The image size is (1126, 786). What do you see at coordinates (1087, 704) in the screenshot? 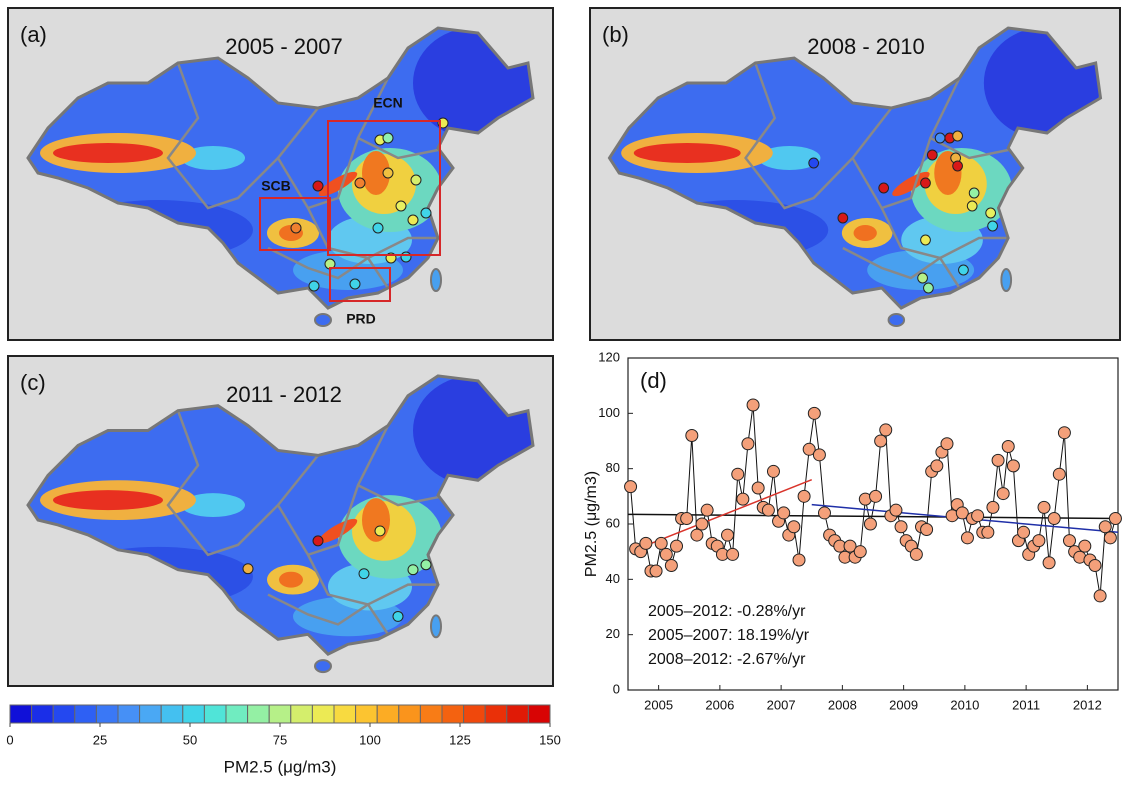
I see `x-tick-label: 2012` at bounding box center [1087, 704].